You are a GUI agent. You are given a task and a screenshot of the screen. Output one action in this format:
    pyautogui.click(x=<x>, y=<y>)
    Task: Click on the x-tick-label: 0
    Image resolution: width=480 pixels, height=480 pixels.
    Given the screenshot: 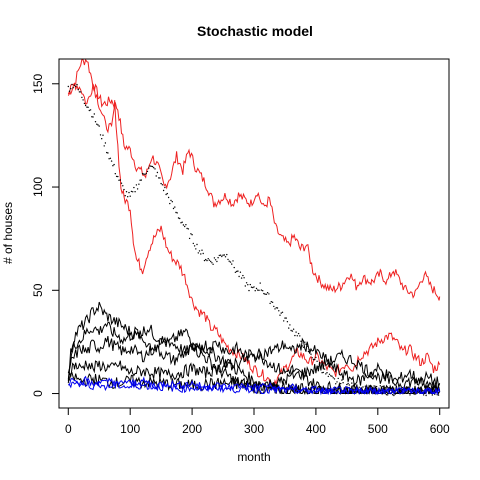 What is the action you would take?
    pyautogui.click(x=68, y=429)
    